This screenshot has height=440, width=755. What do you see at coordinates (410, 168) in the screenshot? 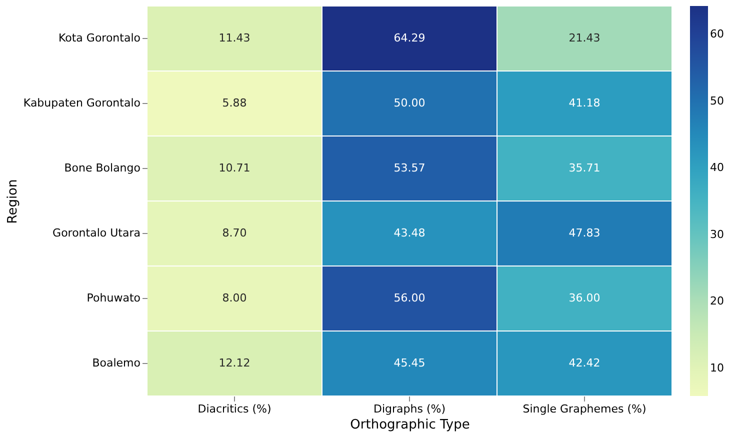
I see `data-label: 53.57` at bounding box center [410, 168].